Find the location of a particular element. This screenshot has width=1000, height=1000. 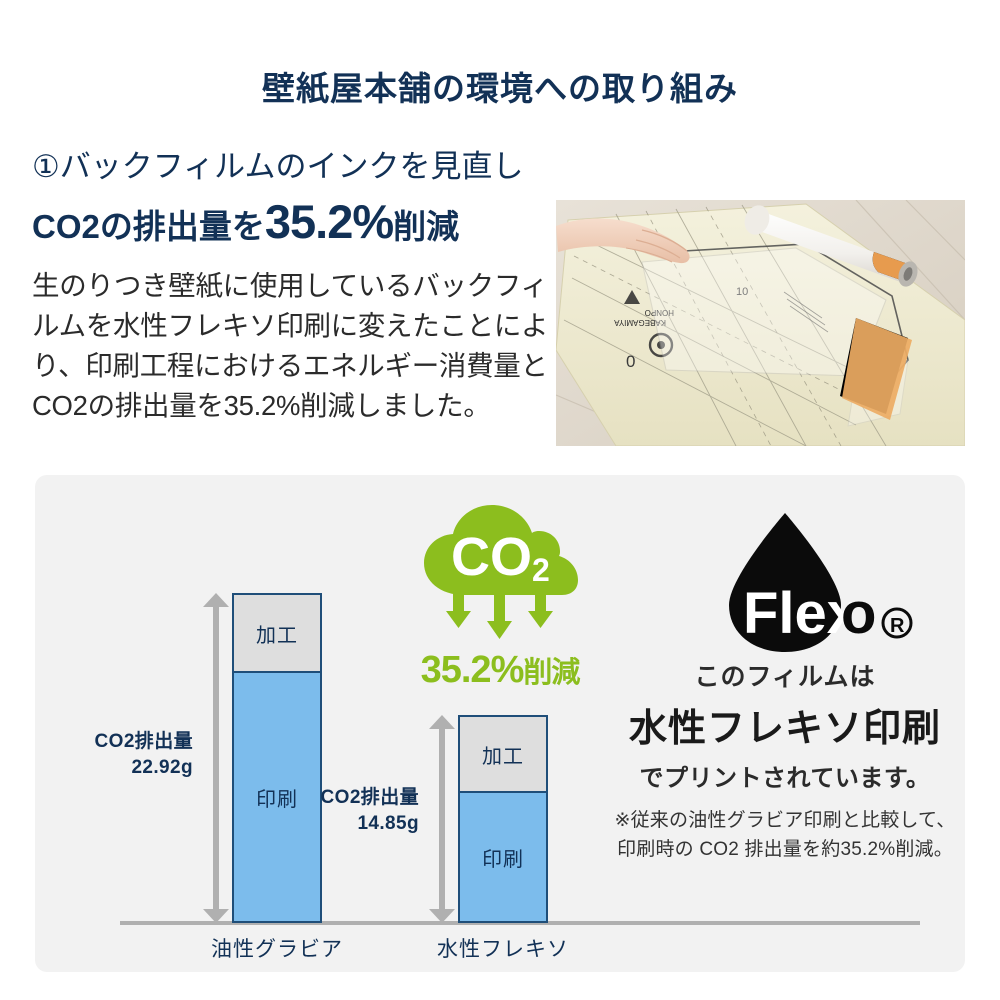

intro-heading-line2: CO2の排出量を35.2%削減 is located at coordinates (292, 221).